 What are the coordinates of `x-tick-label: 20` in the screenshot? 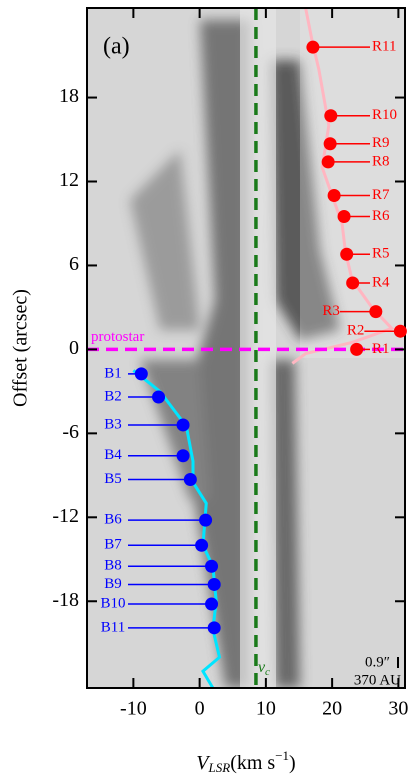 It's located at (332, 709).